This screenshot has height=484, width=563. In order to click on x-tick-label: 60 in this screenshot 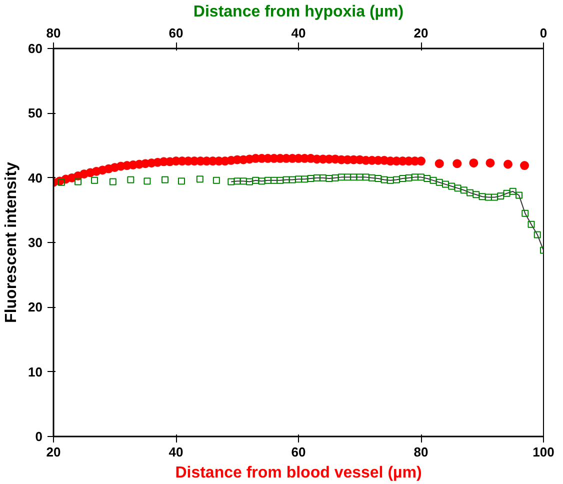, I will do `click(298, 452)`.